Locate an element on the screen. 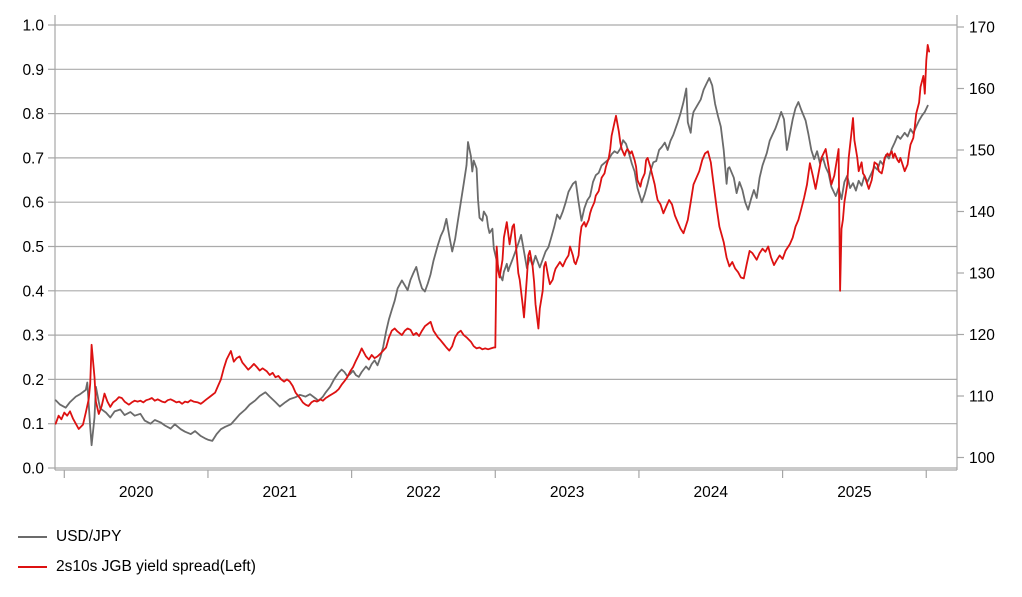 The image size is (1022, 597). x-tick-label: 2021 is located at coordinates (280, 492).